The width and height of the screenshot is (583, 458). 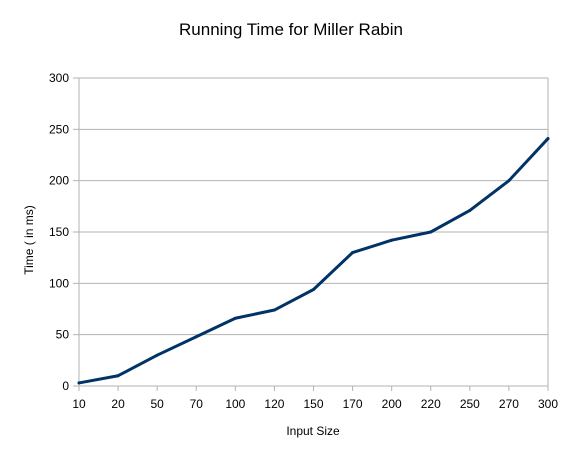 What do you see at coordinates (235, 404) in the screenshot?
I see `x-tick-label-100: 100` at bounding box center [235, 404].